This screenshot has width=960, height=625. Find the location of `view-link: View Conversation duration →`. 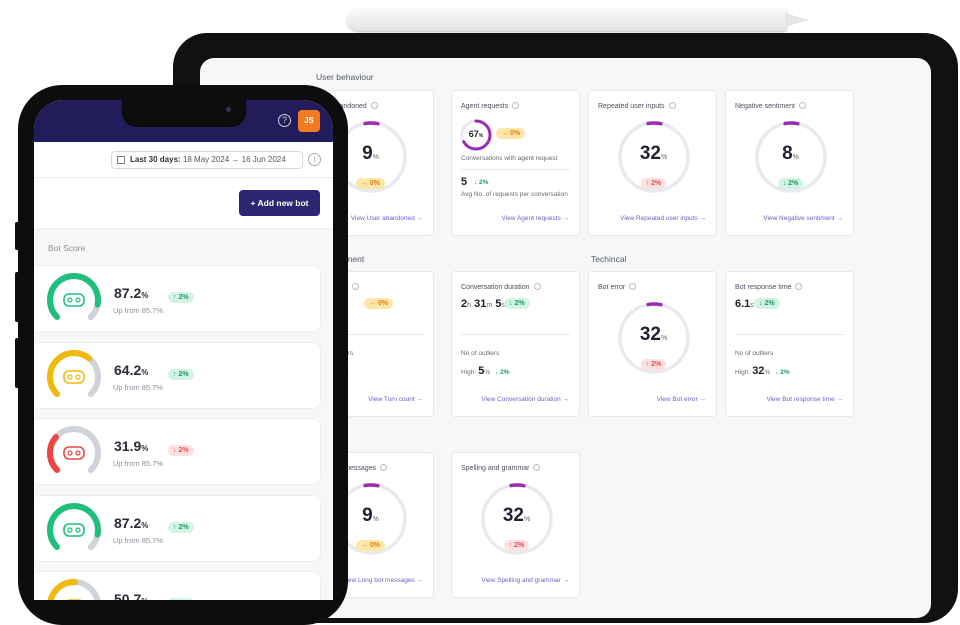

view-link: View Conversation duration → is located at coordinates (525, 399).